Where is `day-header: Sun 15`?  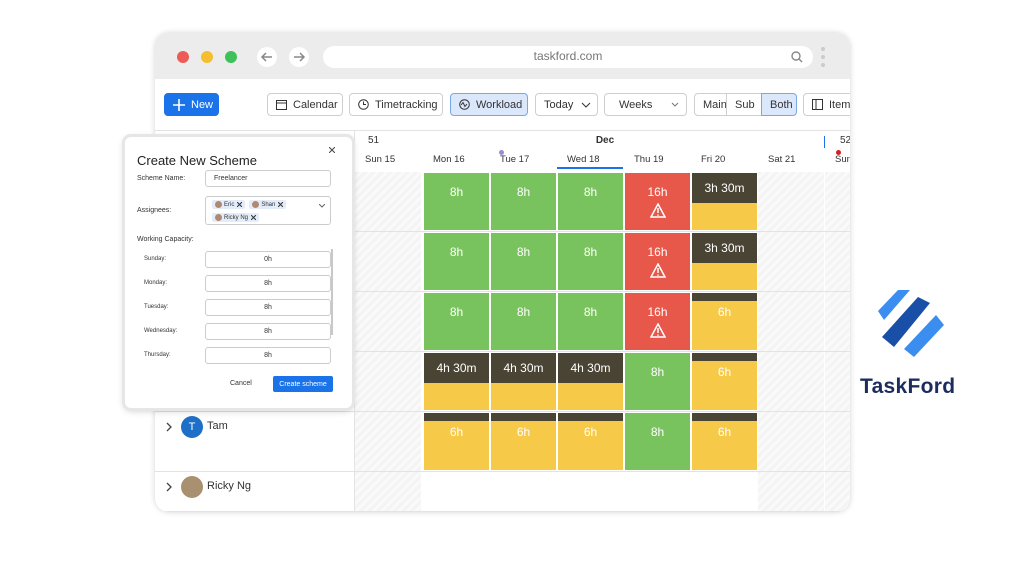 day-header: Sun 15 is located at coordinates (380, 159).